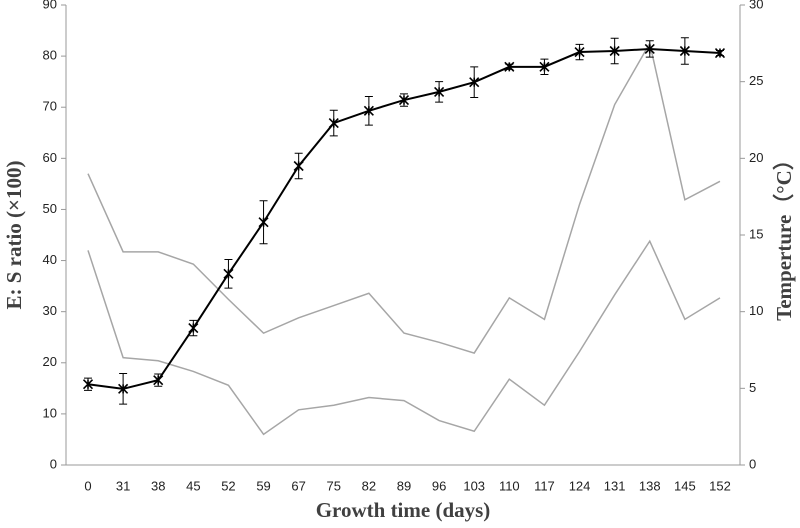 Image resolution: width=800 pixels, height=528 pixels. What do you see at coordinates (756, 310) in the screenshot?
I see `y2-tick-label: 10` at bounding box center [756, 310].